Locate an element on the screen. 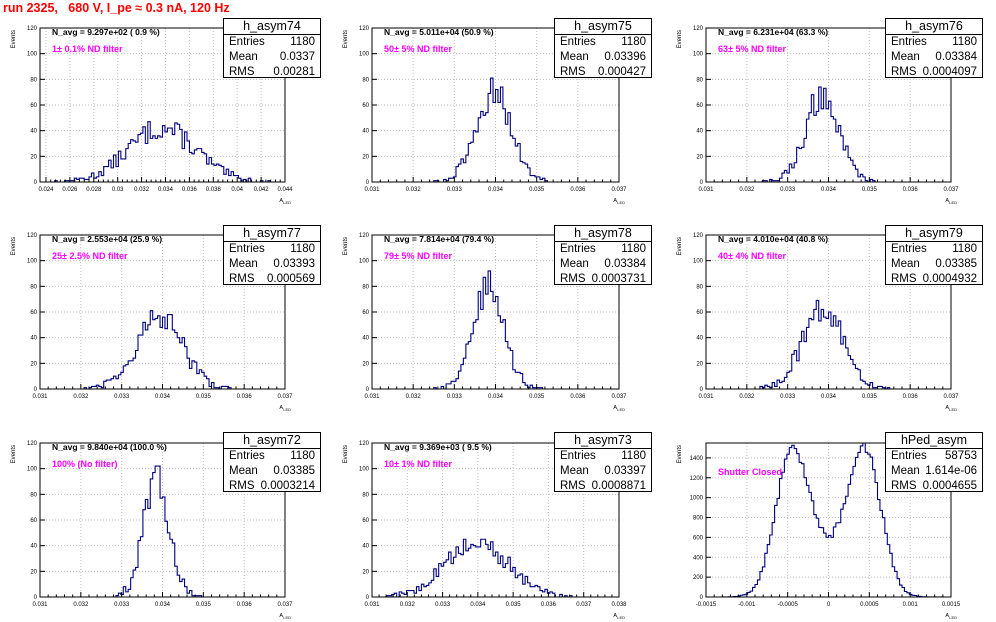  run-title: run 2325, 680 V, I_pe ≈ 0.3 nA, 120 Hz is located at coordinates (116, 8).